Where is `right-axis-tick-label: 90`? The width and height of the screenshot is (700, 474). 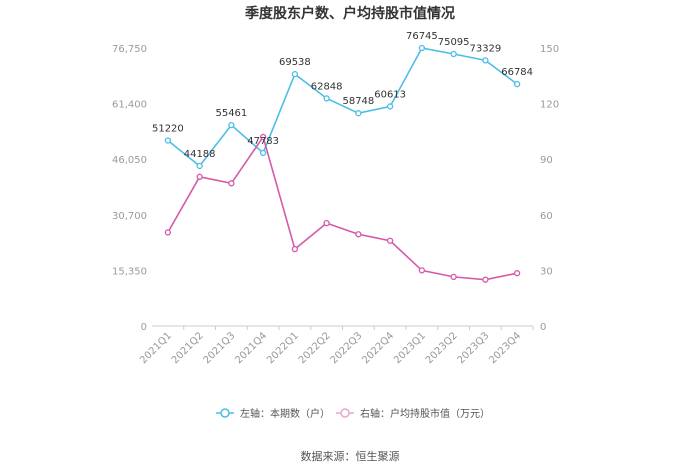 right-axis-tick-label: 90 is located at coordinates (546, 160).